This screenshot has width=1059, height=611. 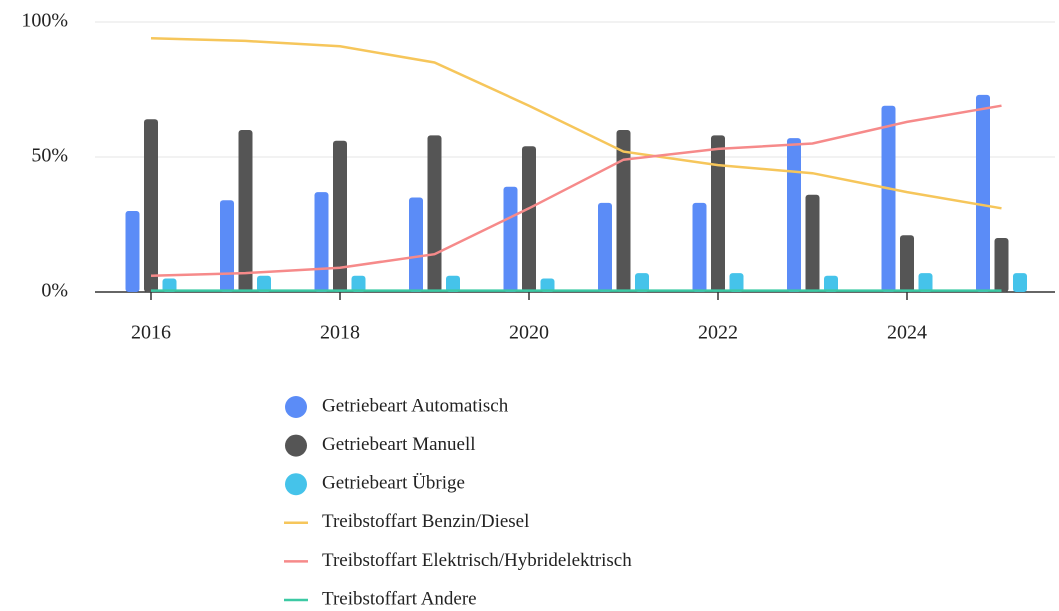 What do you see at coordinates (425, 521) in the screenshot?
I see `legend-label: Treibstoffart Benzin/Diesel` at bounding box center [425, 521].